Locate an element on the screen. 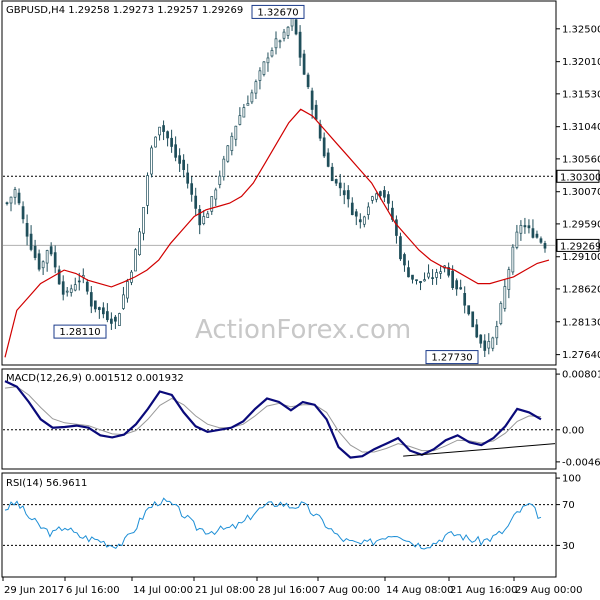 Image resolution: width=600 pixels, height=600 pixels. rsi-y-tick-label: 70 is located at coordinates (568, 505).